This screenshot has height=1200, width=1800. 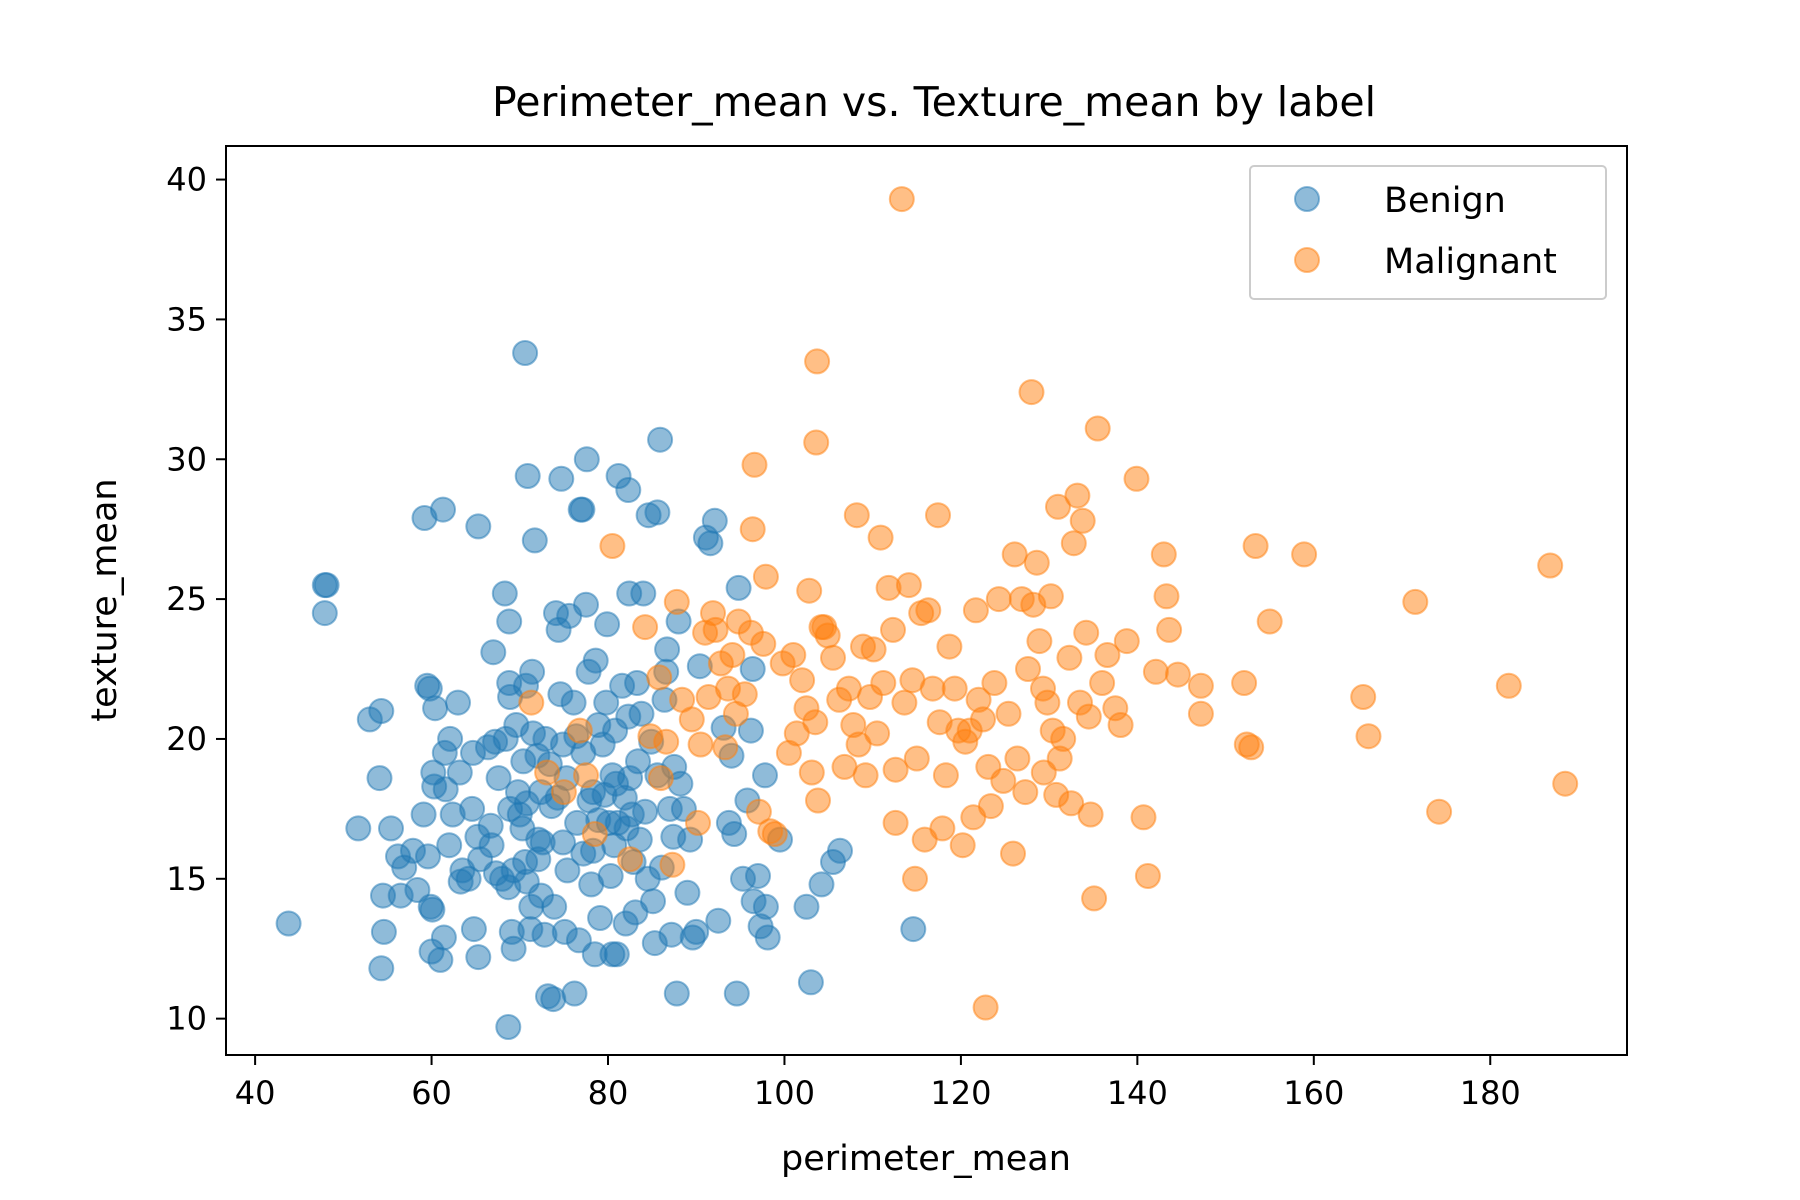 I want to click on x-tick-label: 180, so click(x=1490, y=1093).